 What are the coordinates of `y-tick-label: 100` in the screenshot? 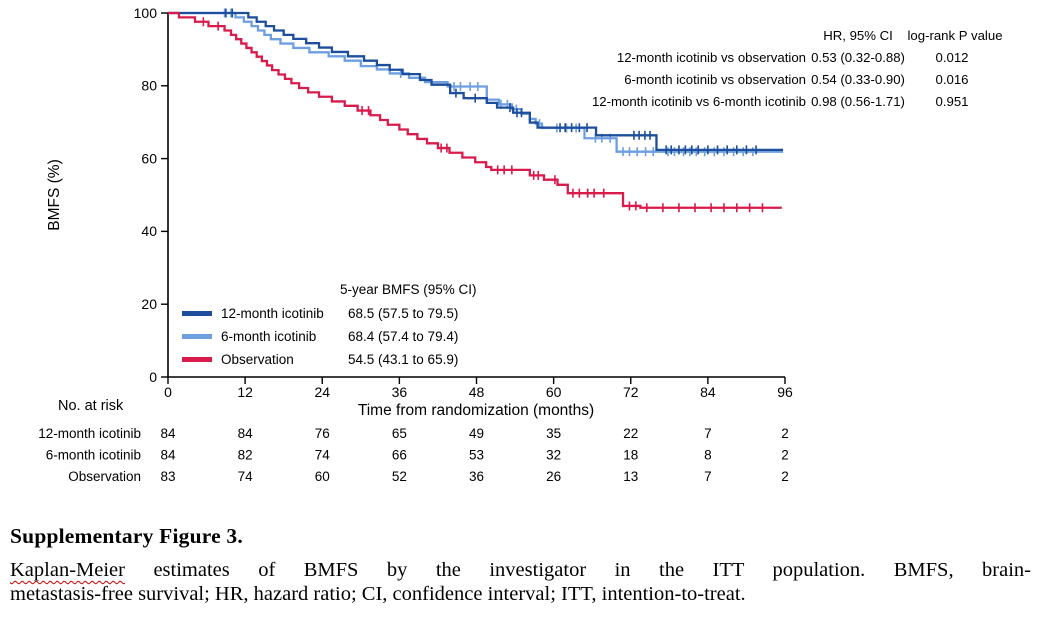 It's located at (146, 13).